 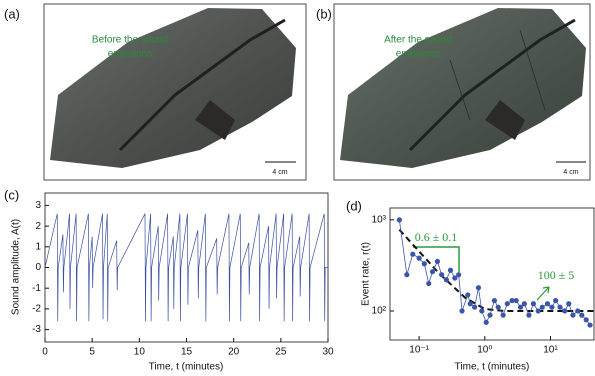 I want to click on slope-marker, so click(x=436, y=259).